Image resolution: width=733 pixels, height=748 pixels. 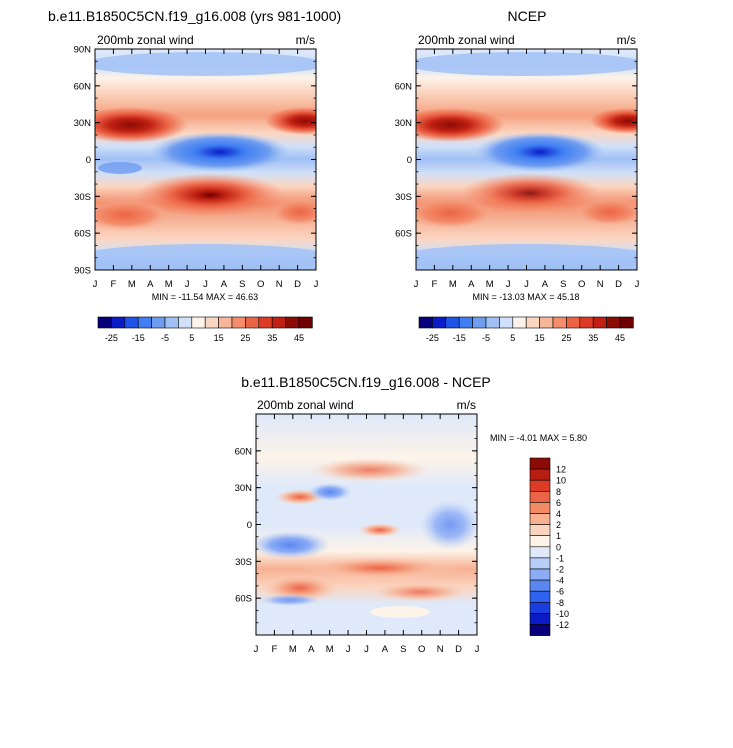 What do you see at coordinates (560, 570) in the screenshot?
I see `colorbar-label: -2` at bounding box center [560, 570].